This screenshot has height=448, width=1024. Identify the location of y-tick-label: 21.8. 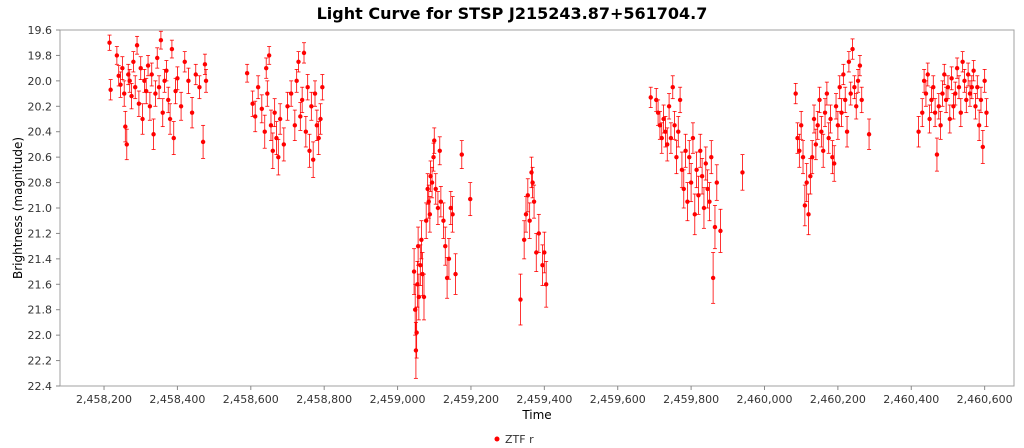
(40, 310).